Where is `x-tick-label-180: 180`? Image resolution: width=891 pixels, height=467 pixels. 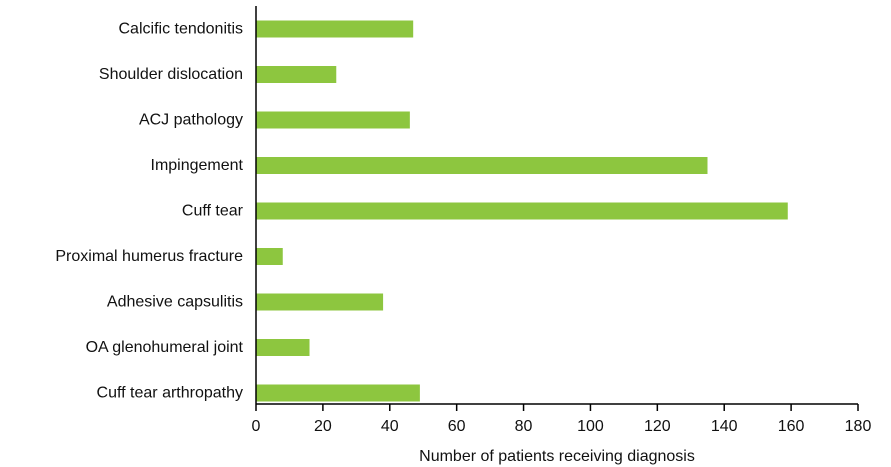 x-tick-label-180: 180 is located at coordinates (858, 426).